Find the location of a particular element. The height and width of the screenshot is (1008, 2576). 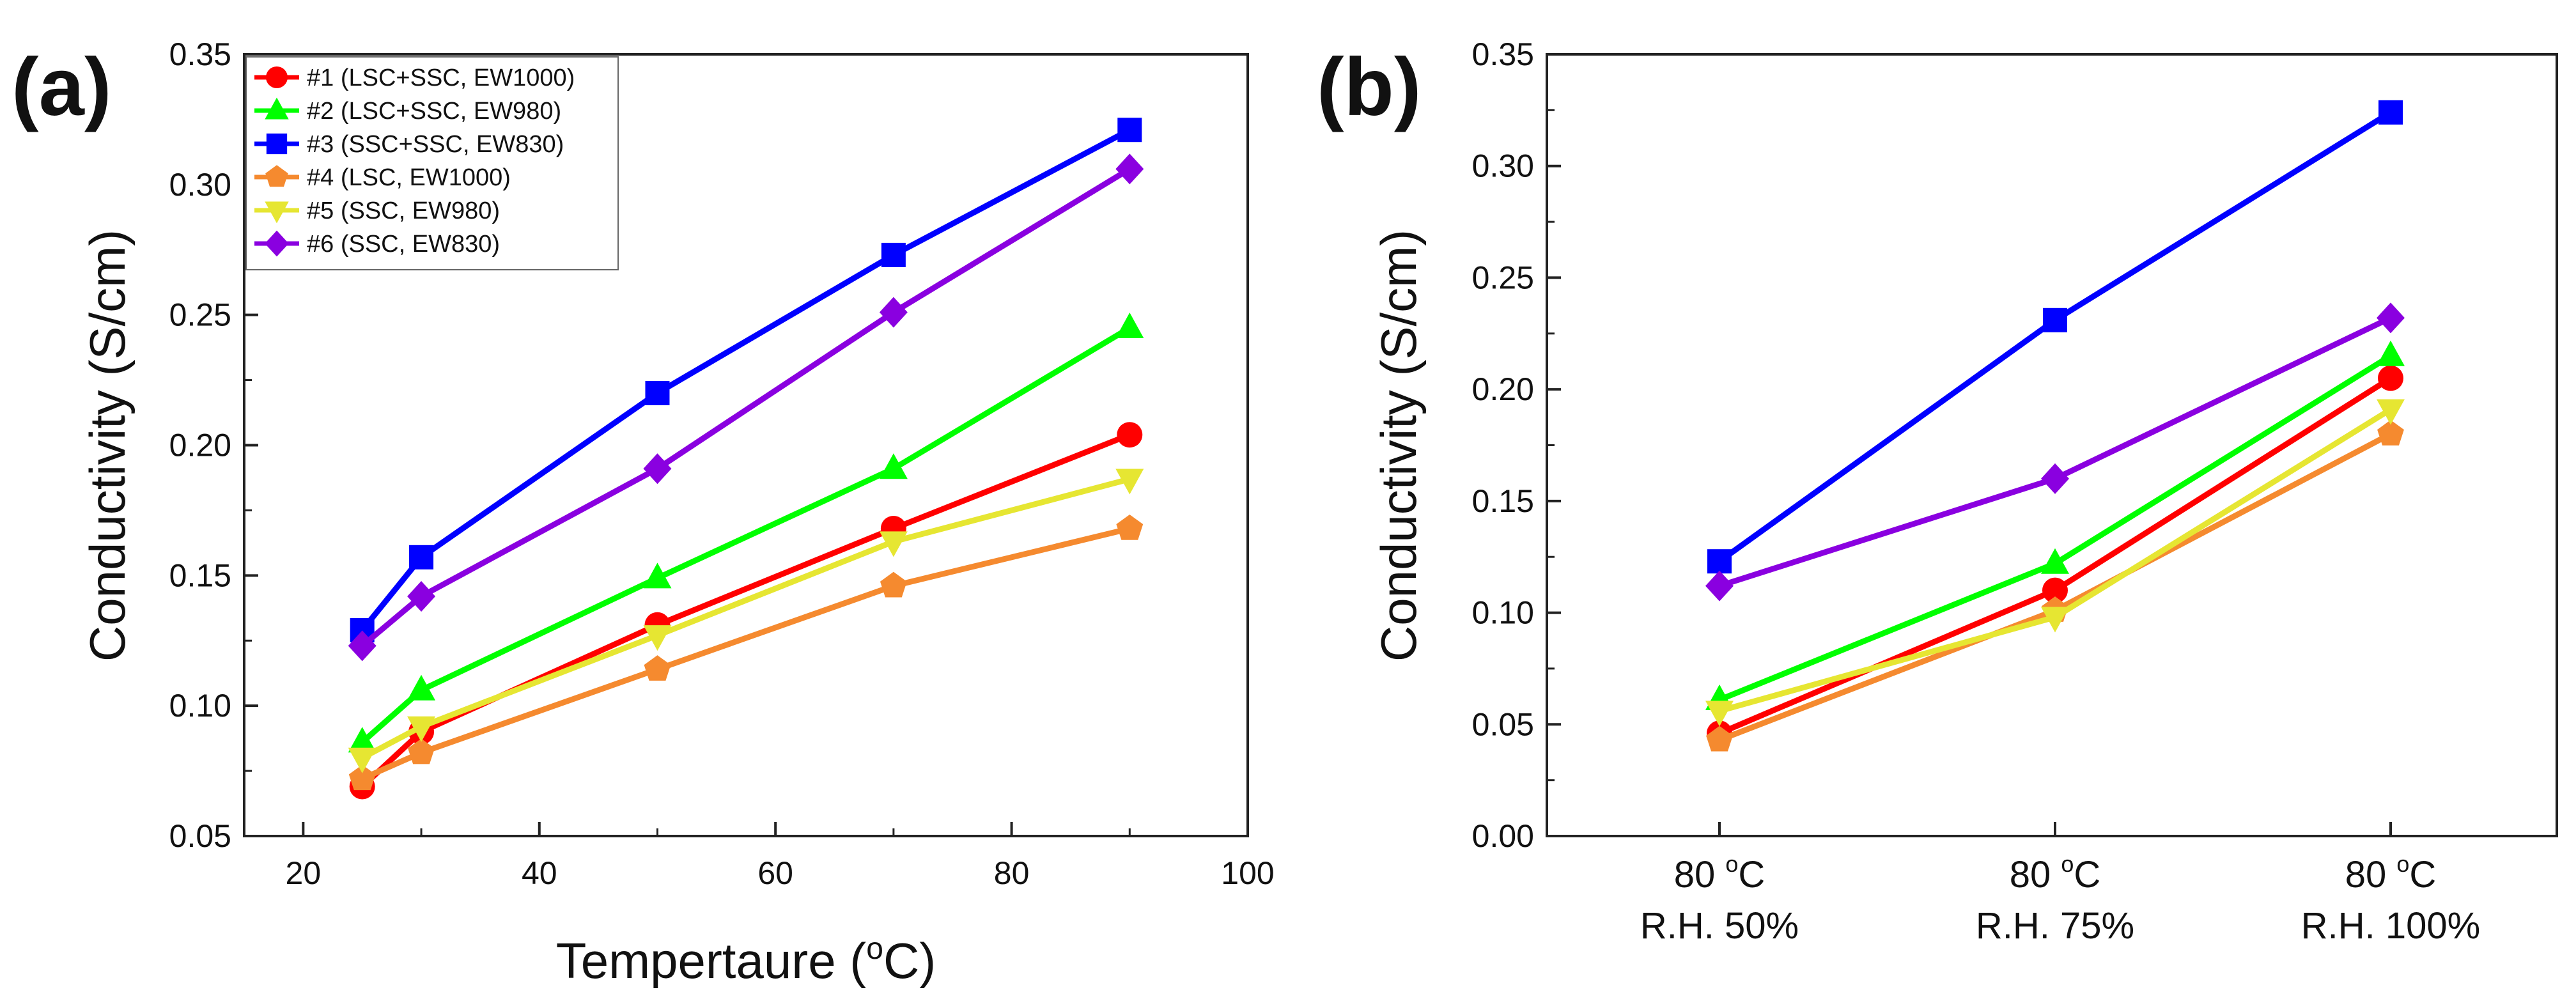

panel-a-y-tick-label: 0.30 is located at coordinates (200, 185).